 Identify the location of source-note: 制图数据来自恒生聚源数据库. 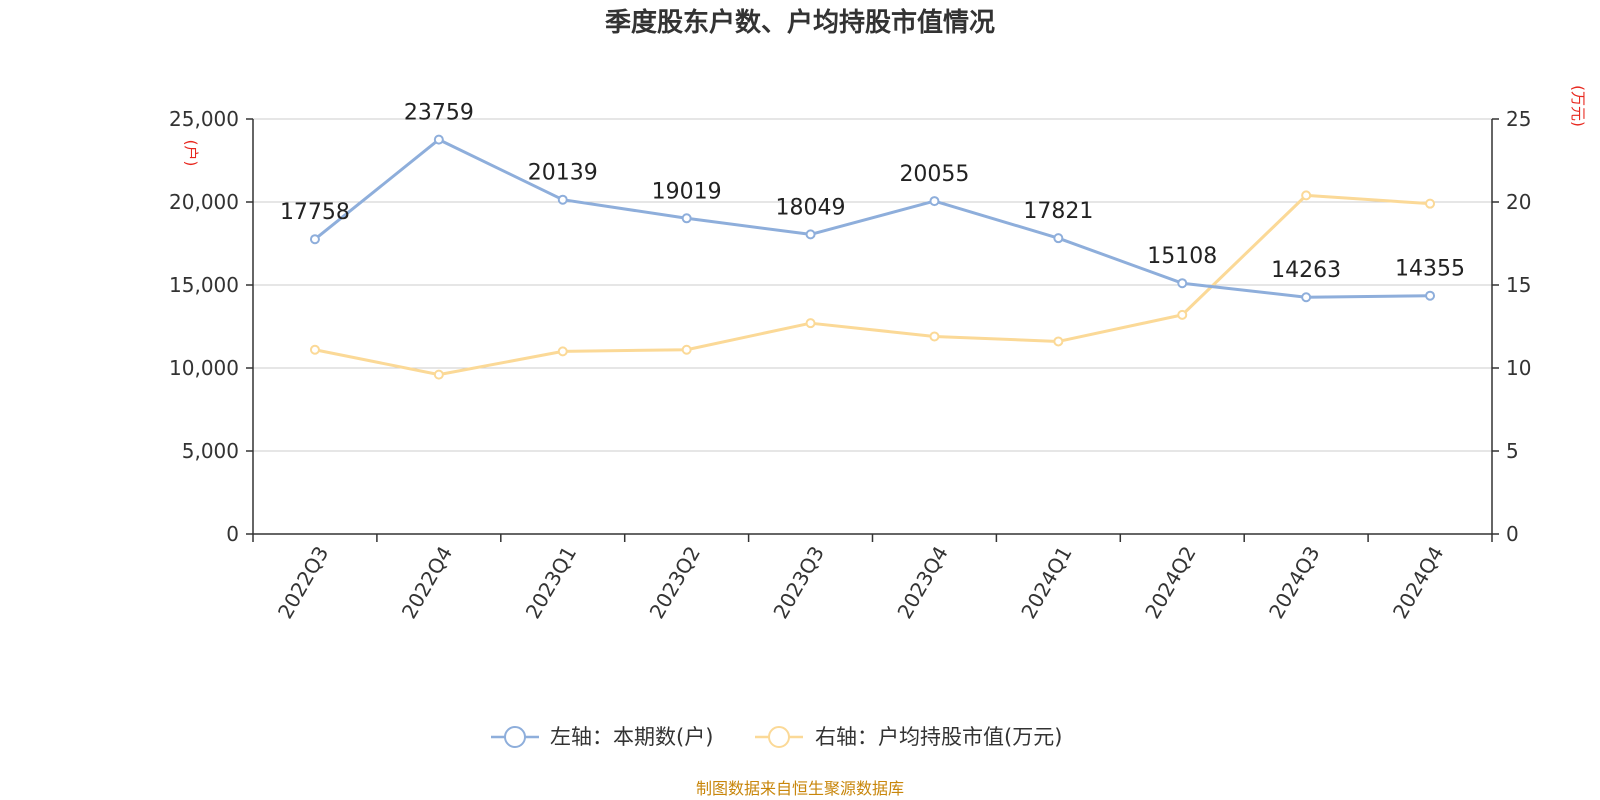
(800, 788).